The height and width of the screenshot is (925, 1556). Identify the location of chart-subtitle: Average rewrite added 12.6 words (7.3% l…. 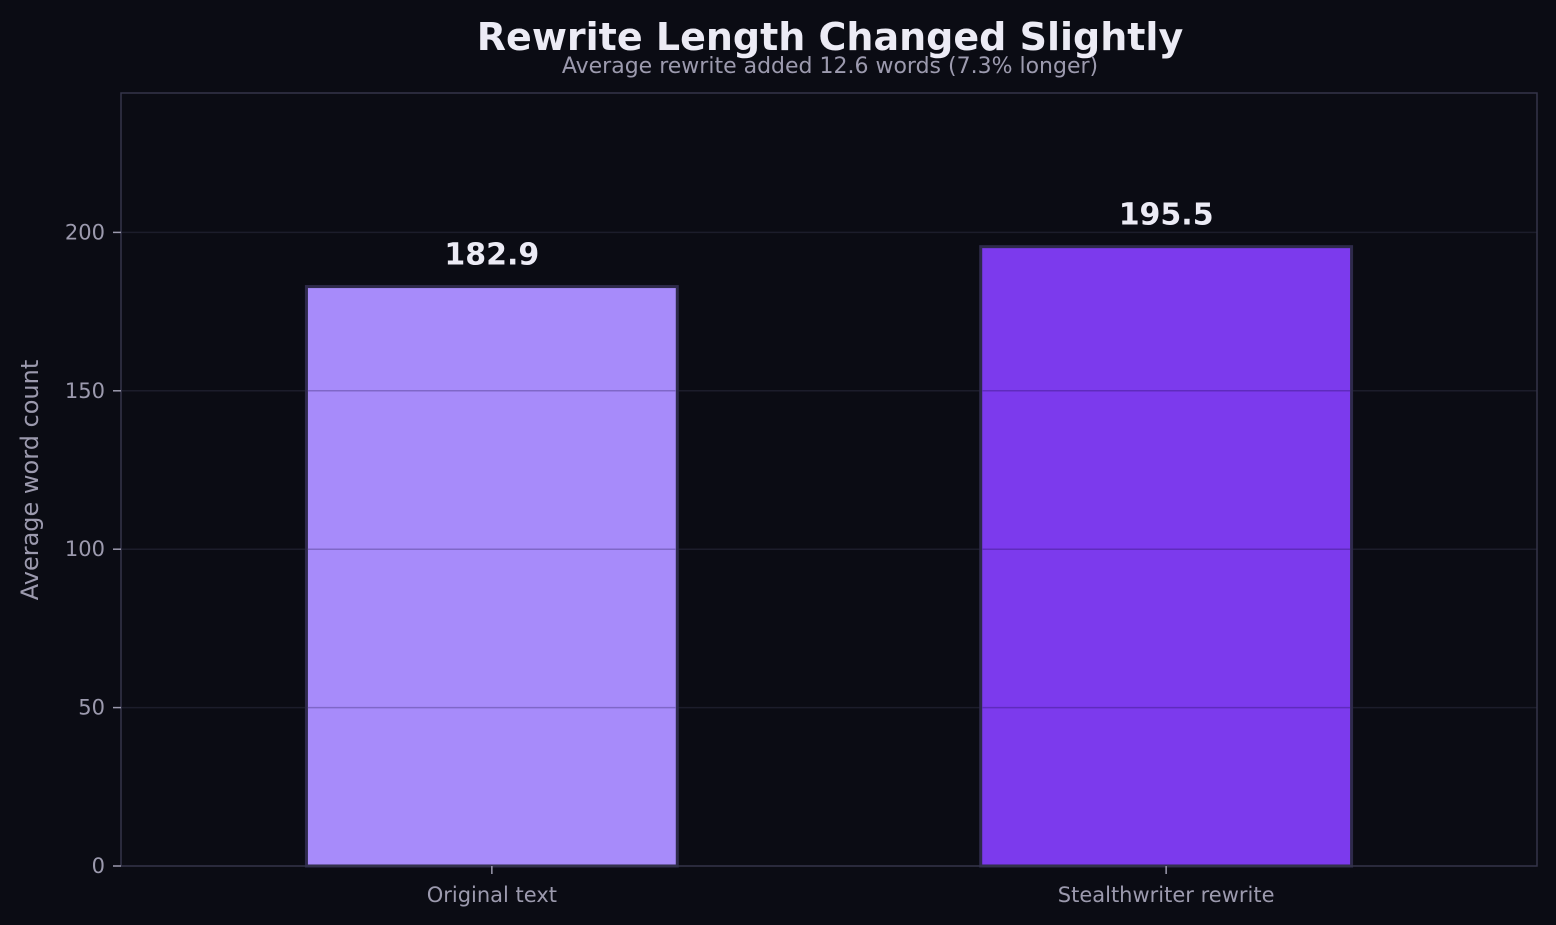
(830, 66).